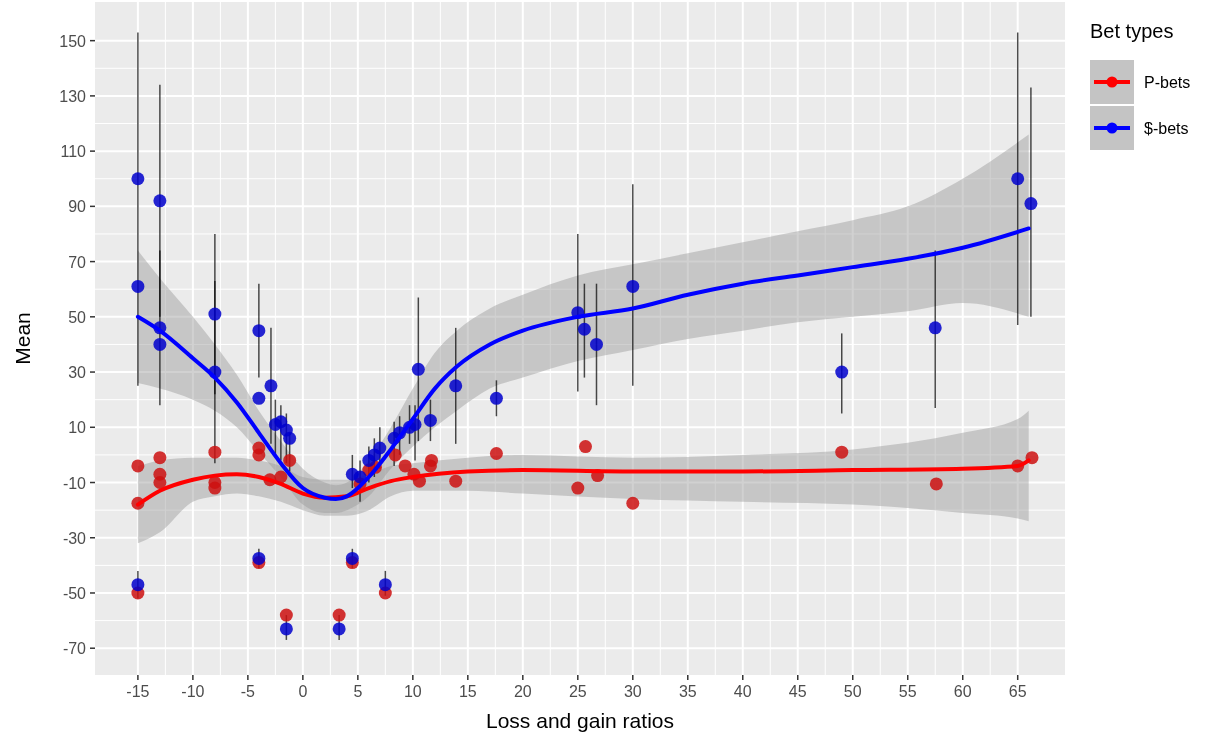  I want to click on y-tick-label: -30, so click(74, 538).